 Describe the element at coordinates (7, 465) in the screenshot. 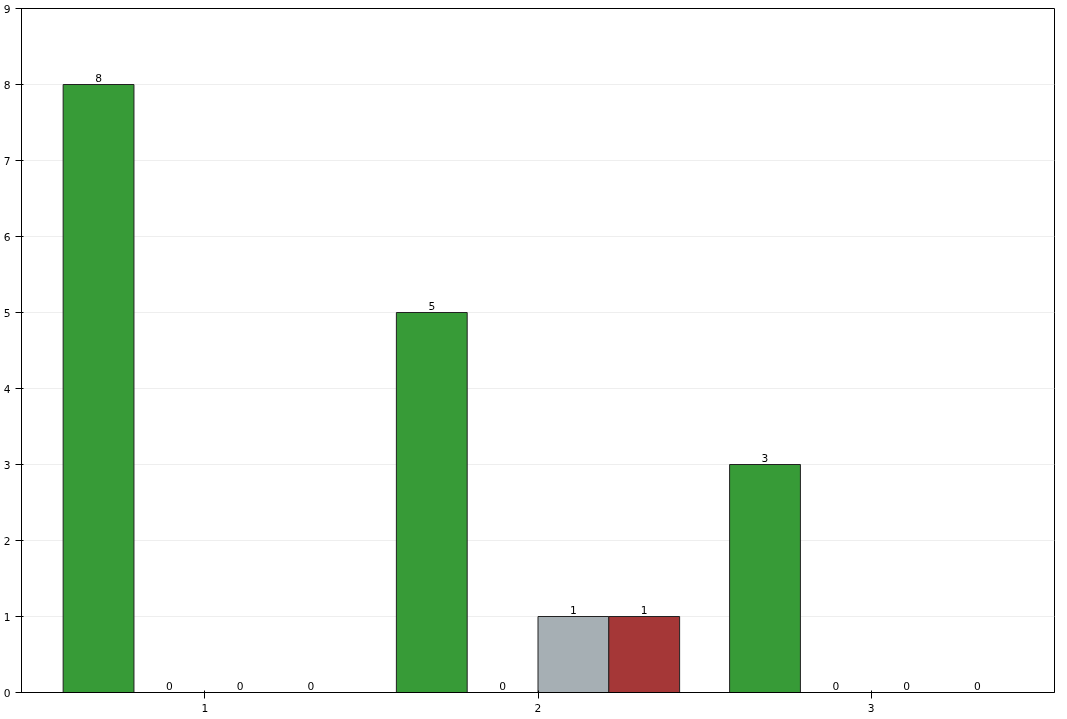

I see `y-tick-label: 3` at that location.